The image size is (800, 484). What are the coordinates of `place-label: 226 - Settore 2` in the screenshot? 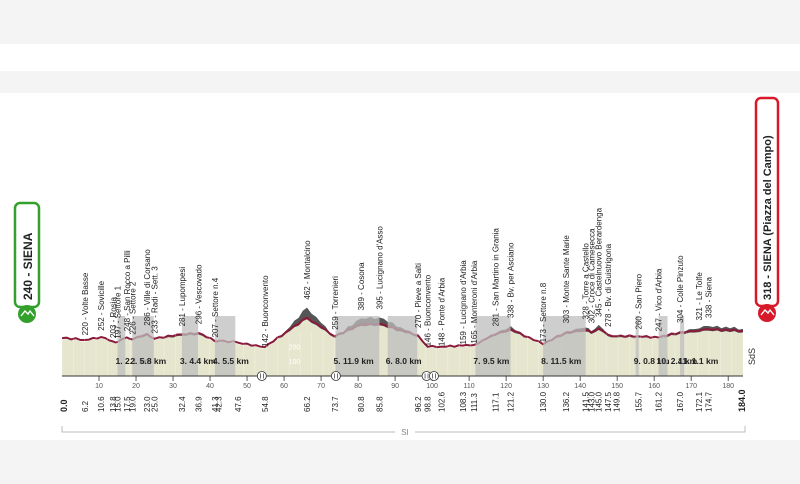 It's located at (132, 307).